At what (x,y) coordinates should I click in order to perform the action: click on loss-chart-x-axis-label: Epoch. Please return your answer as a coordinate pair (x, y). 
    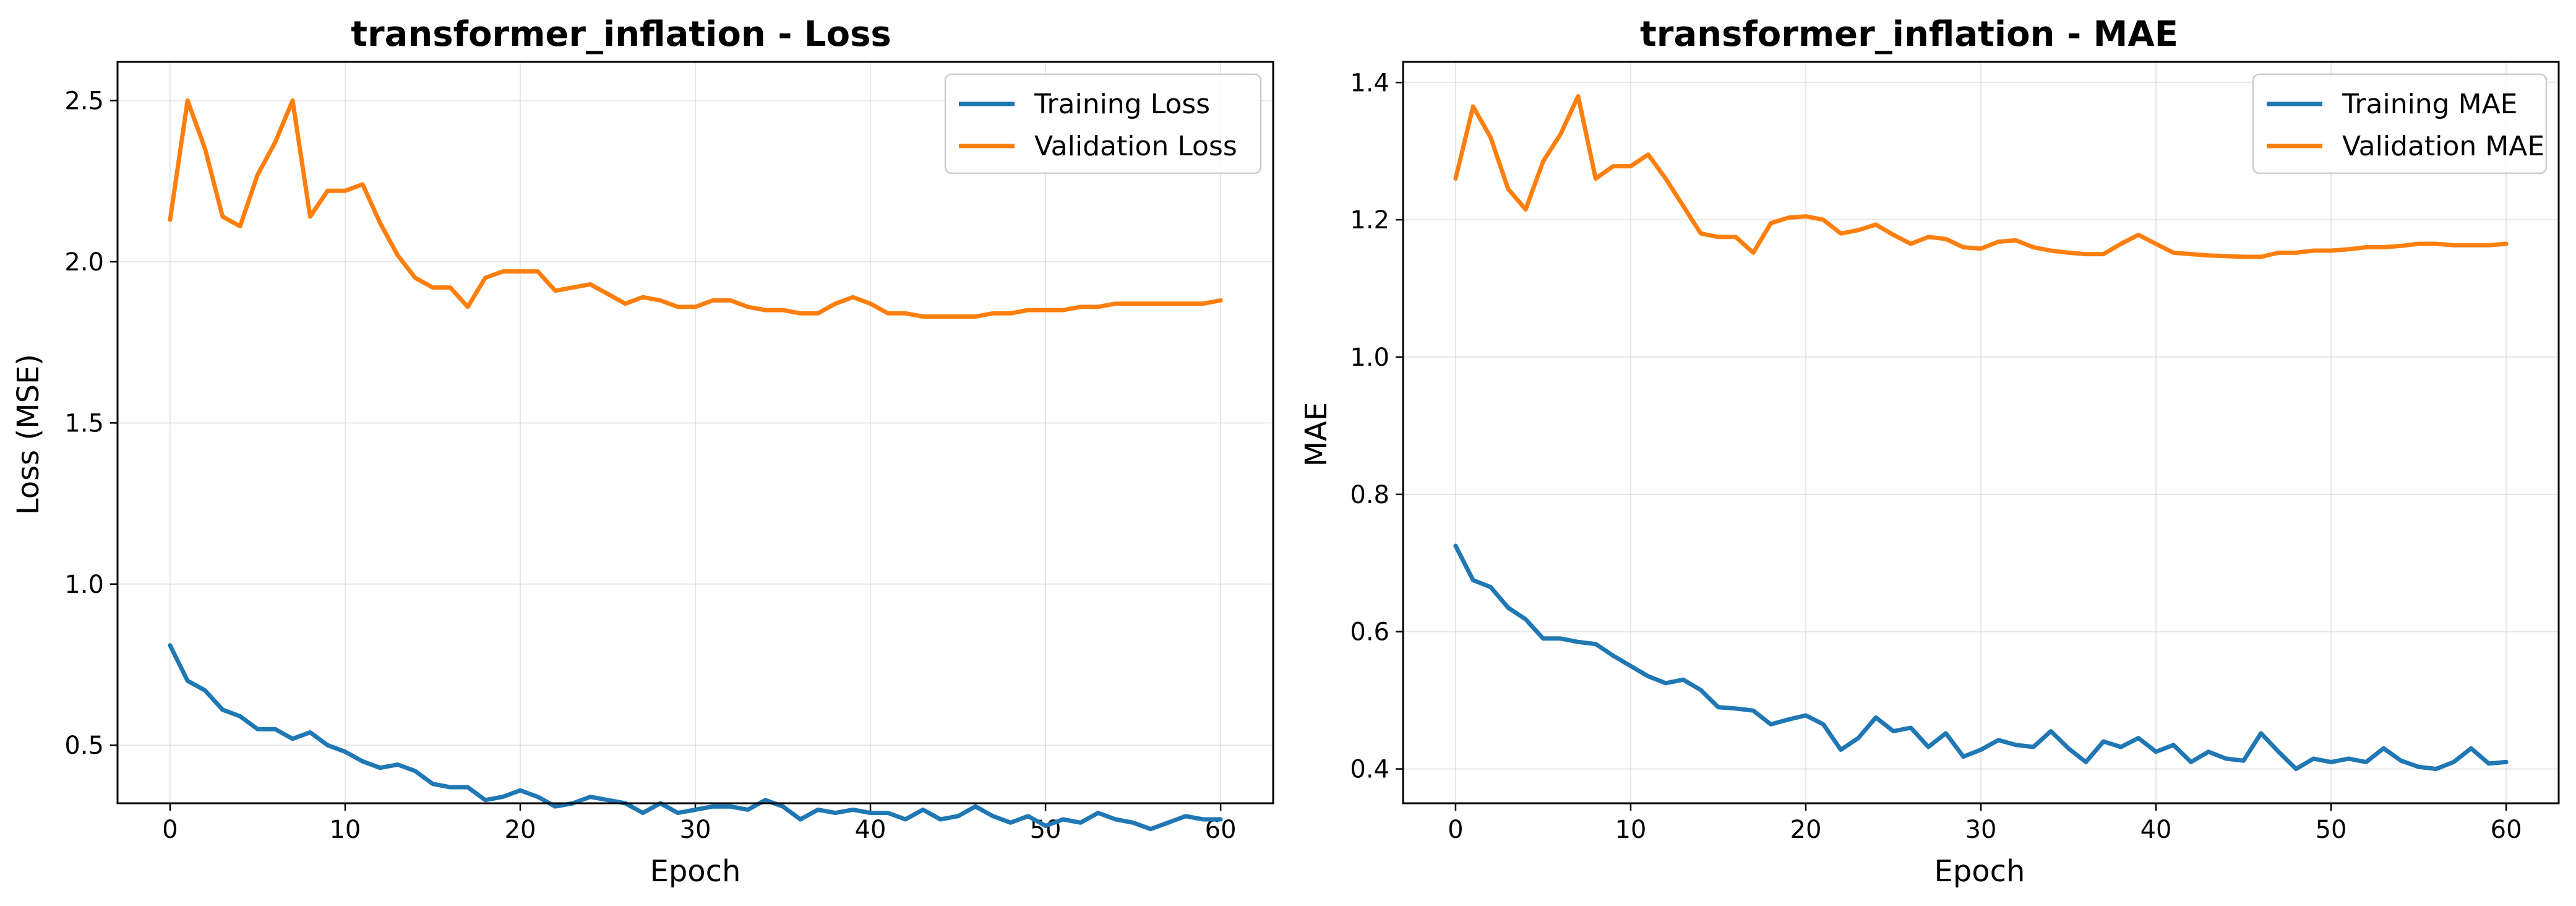
    Looking at the image, I should click on (696, 871).